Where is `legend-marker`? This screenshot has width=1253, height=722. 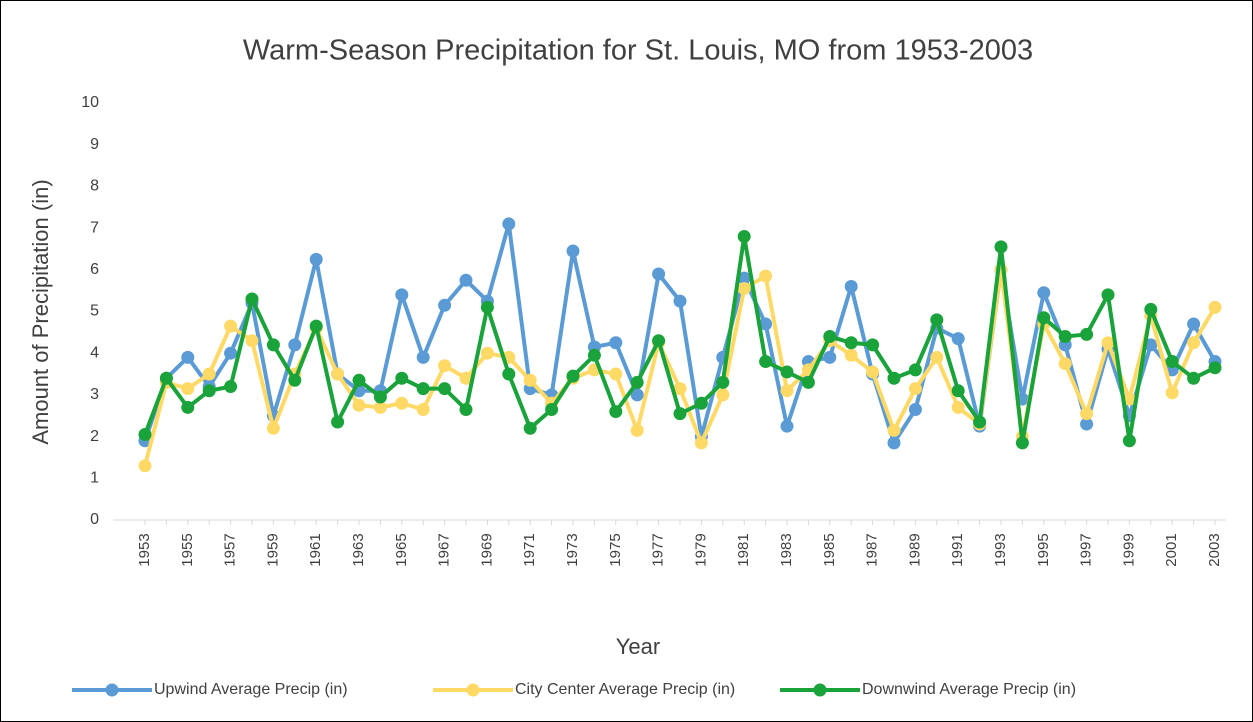 legend-marker is located at coordinates (473, 690).